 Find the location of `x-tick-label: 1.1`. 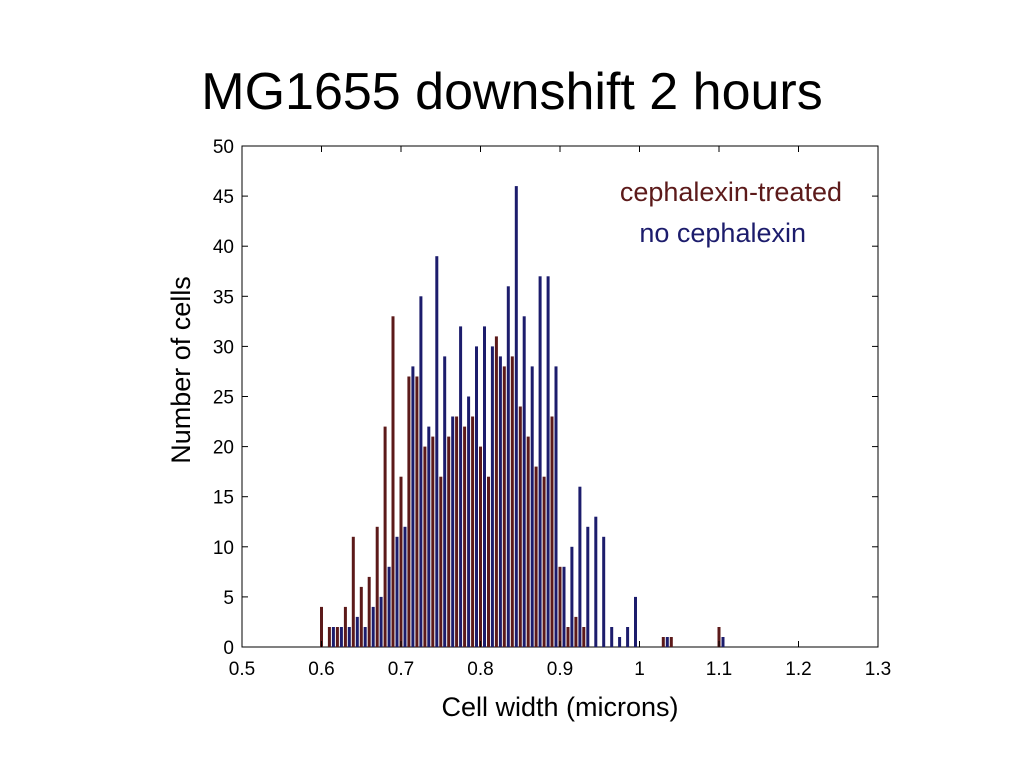

x-tick-label: 1.1 is located at coordinates (719, 669).